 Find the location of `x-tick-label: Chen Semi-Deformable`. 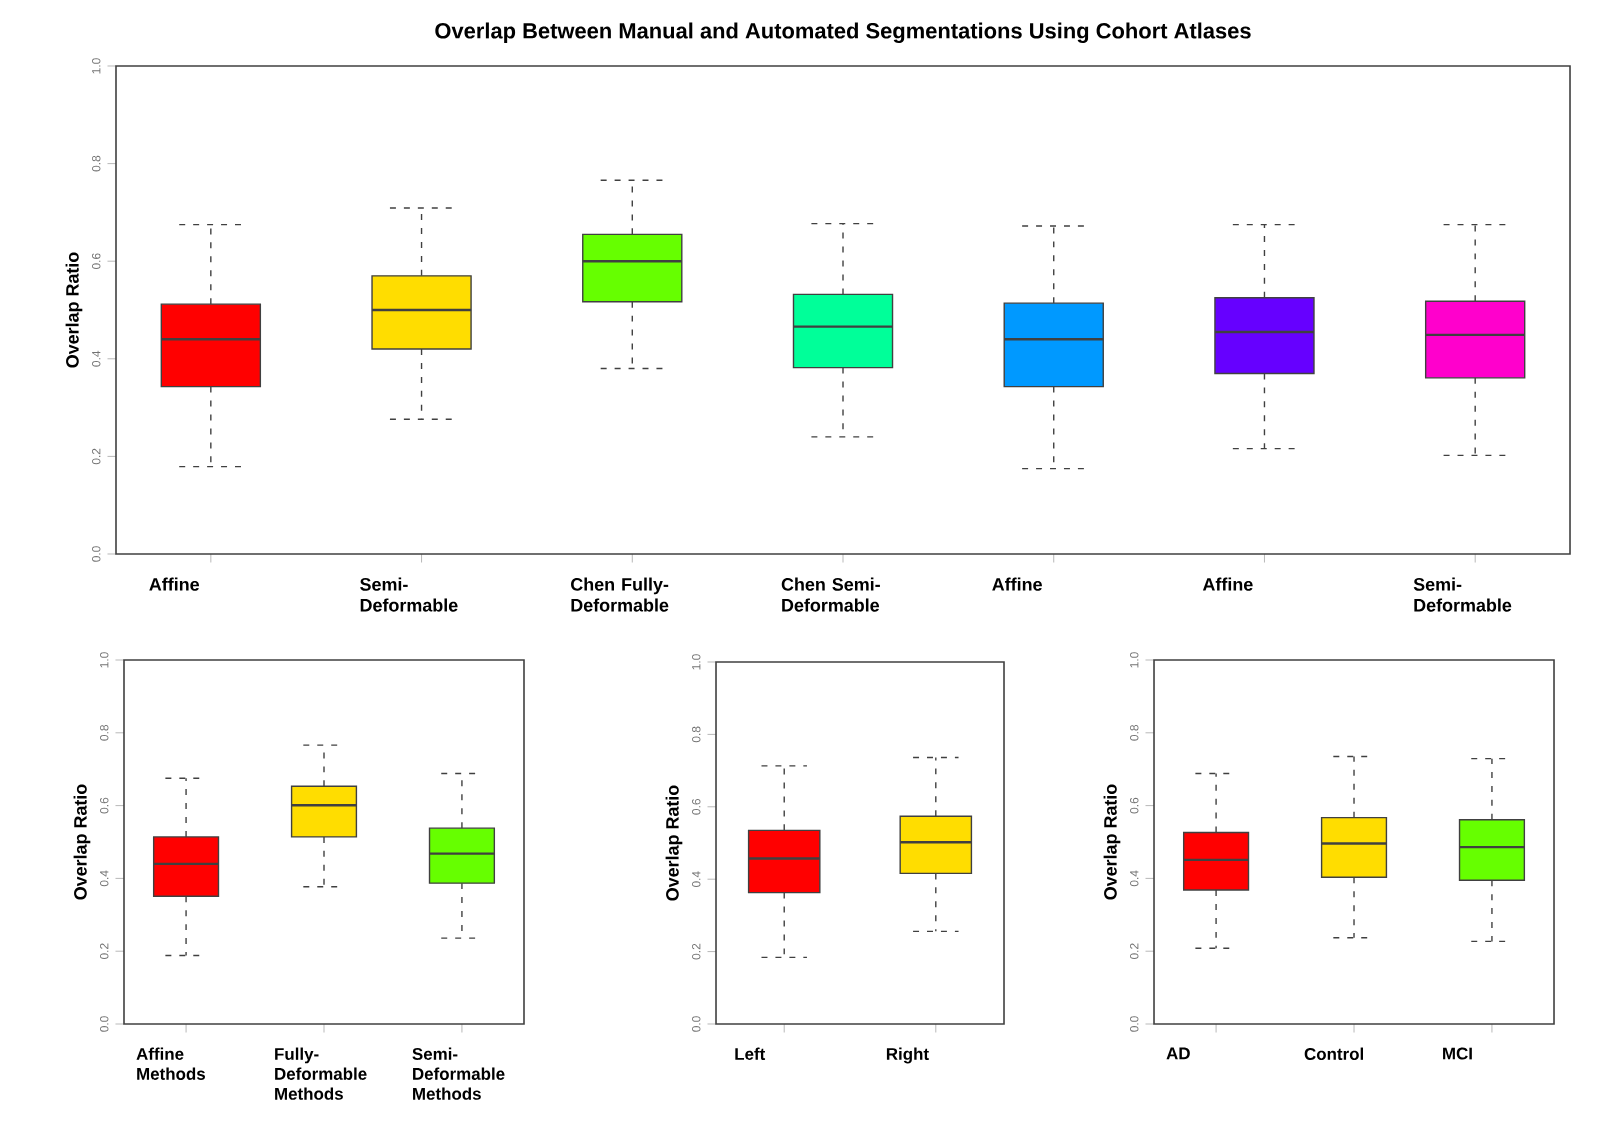

x-tick-label: Chen Semi-Deformable is located at coordinates (830, 594).